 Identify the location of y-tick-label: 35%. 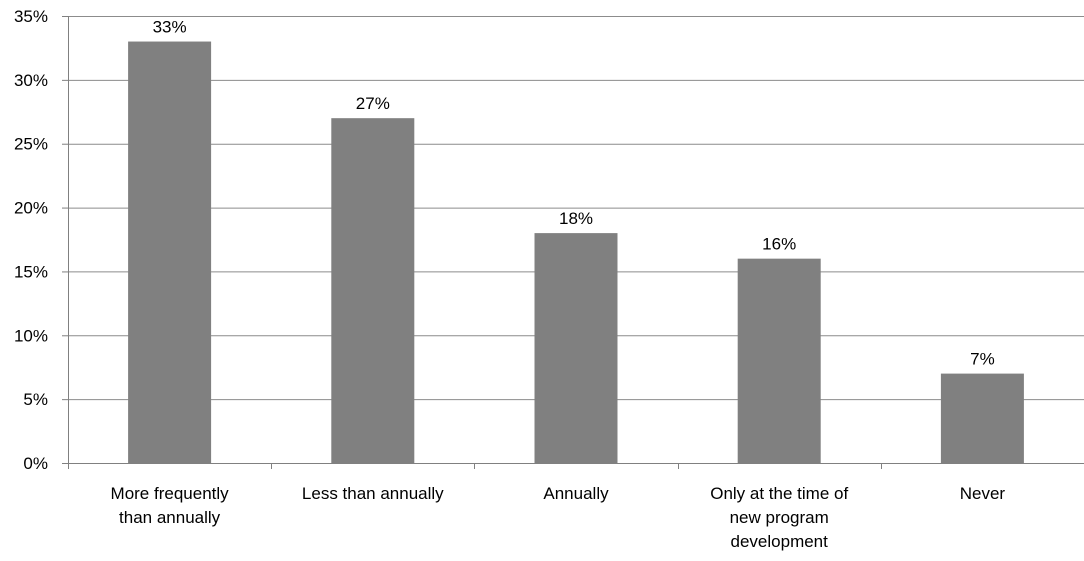
(31, 16).